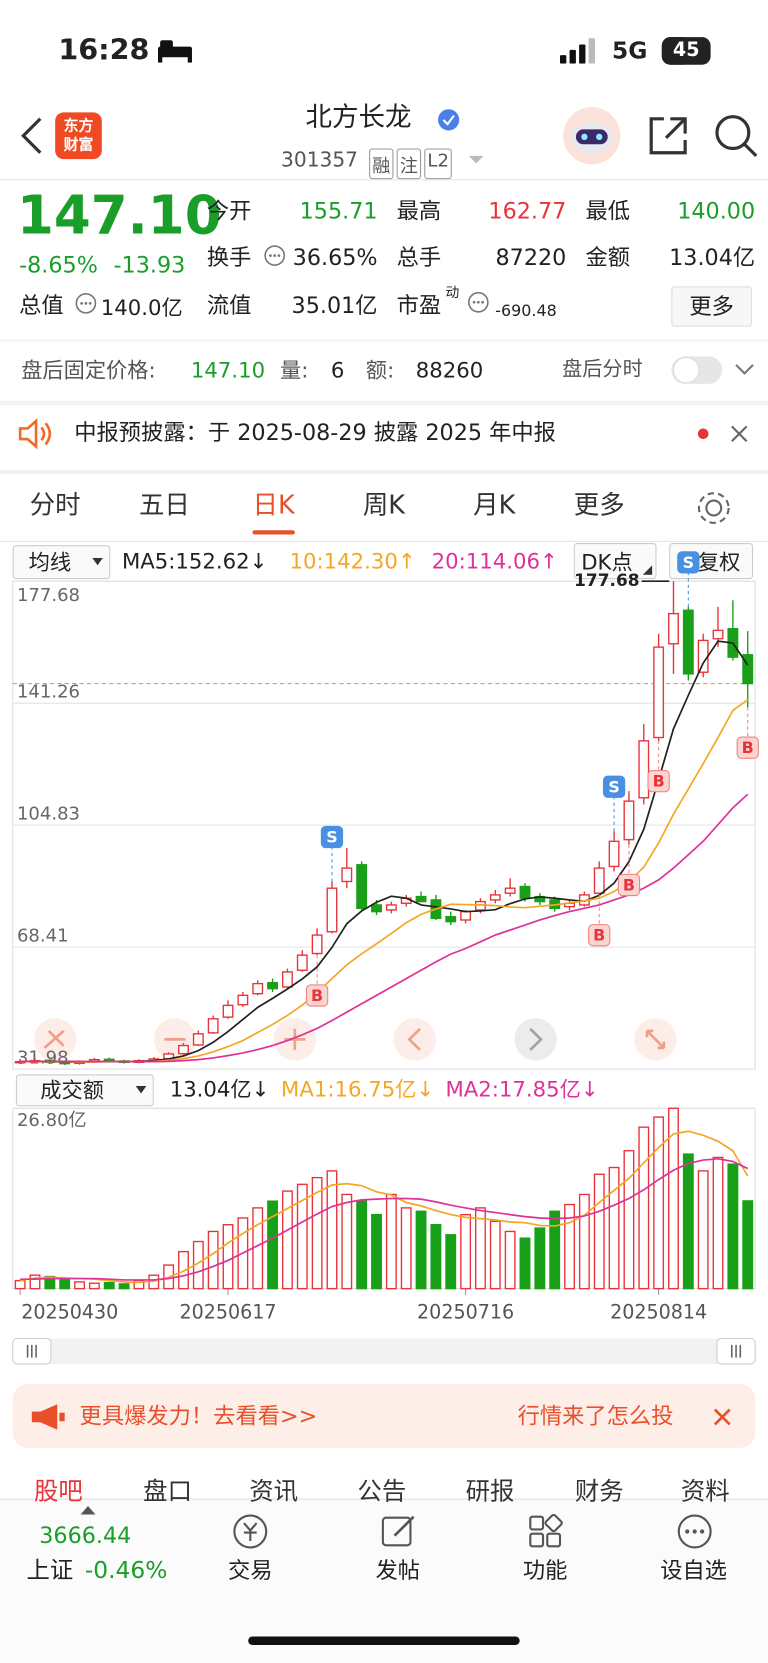  What do you see at coordinates (337, 370) in the screenshot?
I see `after-hours-volume: 6` at bounding box center [337, 370].